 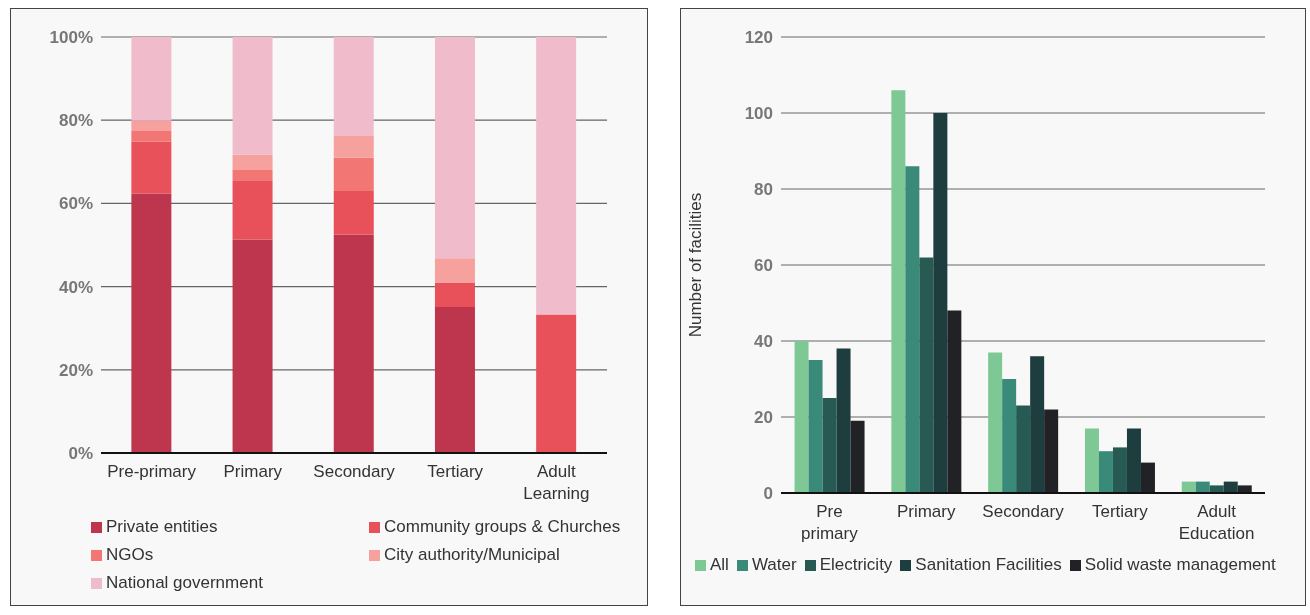 I want to click on legend-label: Private entities, so click(x=162, y=527).